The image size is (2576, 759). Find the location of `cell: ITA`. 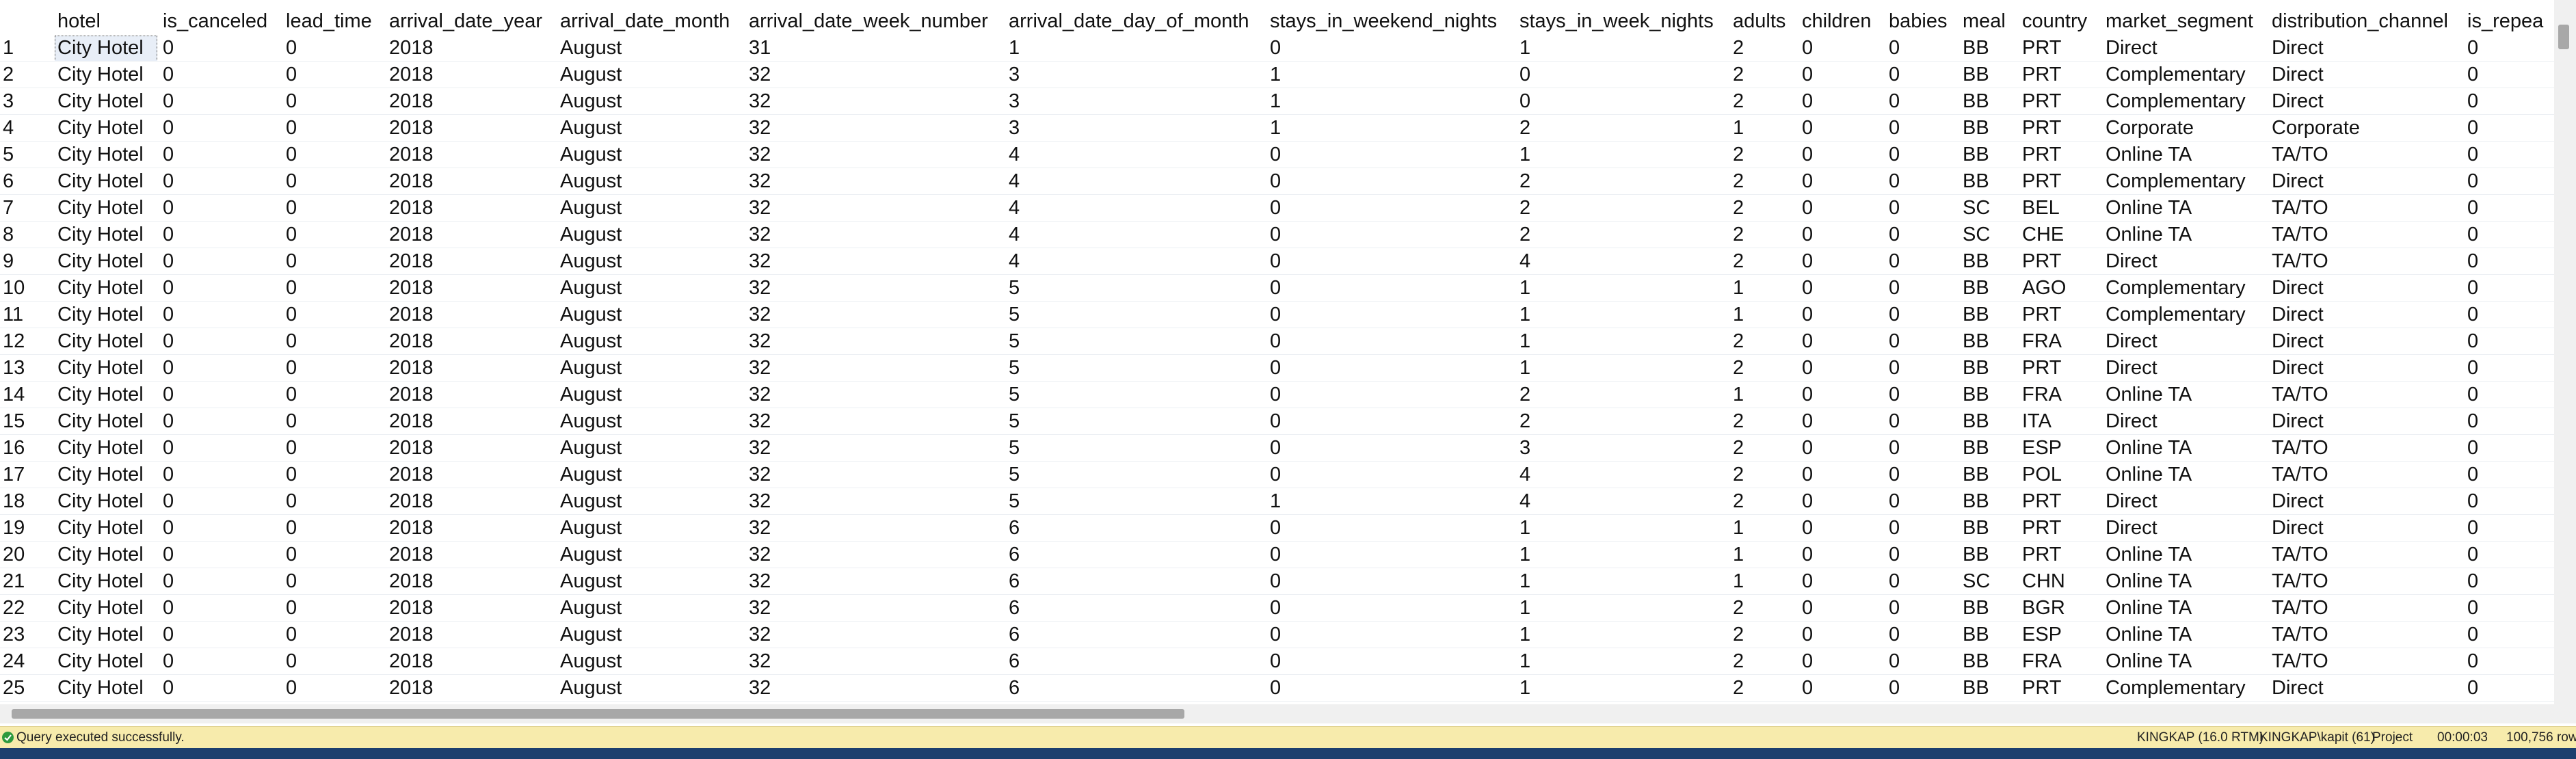

cell: ITA is located at coordinates (2036, 421).